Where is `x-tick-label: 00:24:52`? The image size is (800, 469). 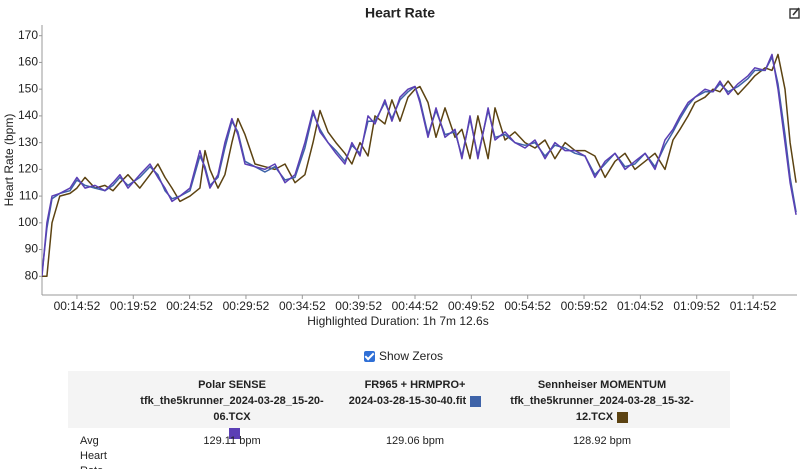 x-tick-label: 00:24:52 is located at coordinates (189, 306).